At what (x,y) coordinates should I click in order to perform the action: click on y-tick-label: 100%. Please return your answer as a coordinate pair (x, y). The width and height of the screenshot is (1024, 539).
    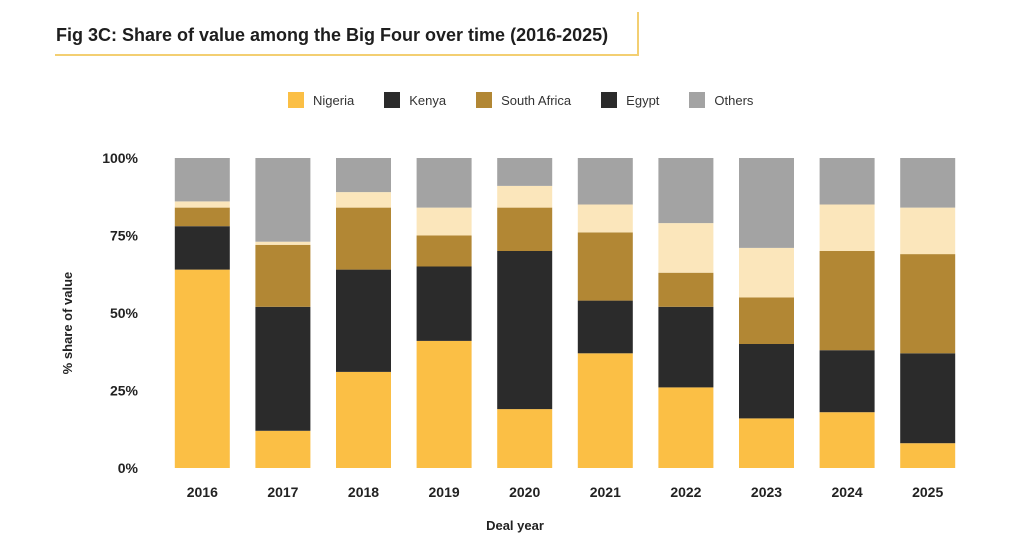
    Looking at the image, I should click on (120, 158).